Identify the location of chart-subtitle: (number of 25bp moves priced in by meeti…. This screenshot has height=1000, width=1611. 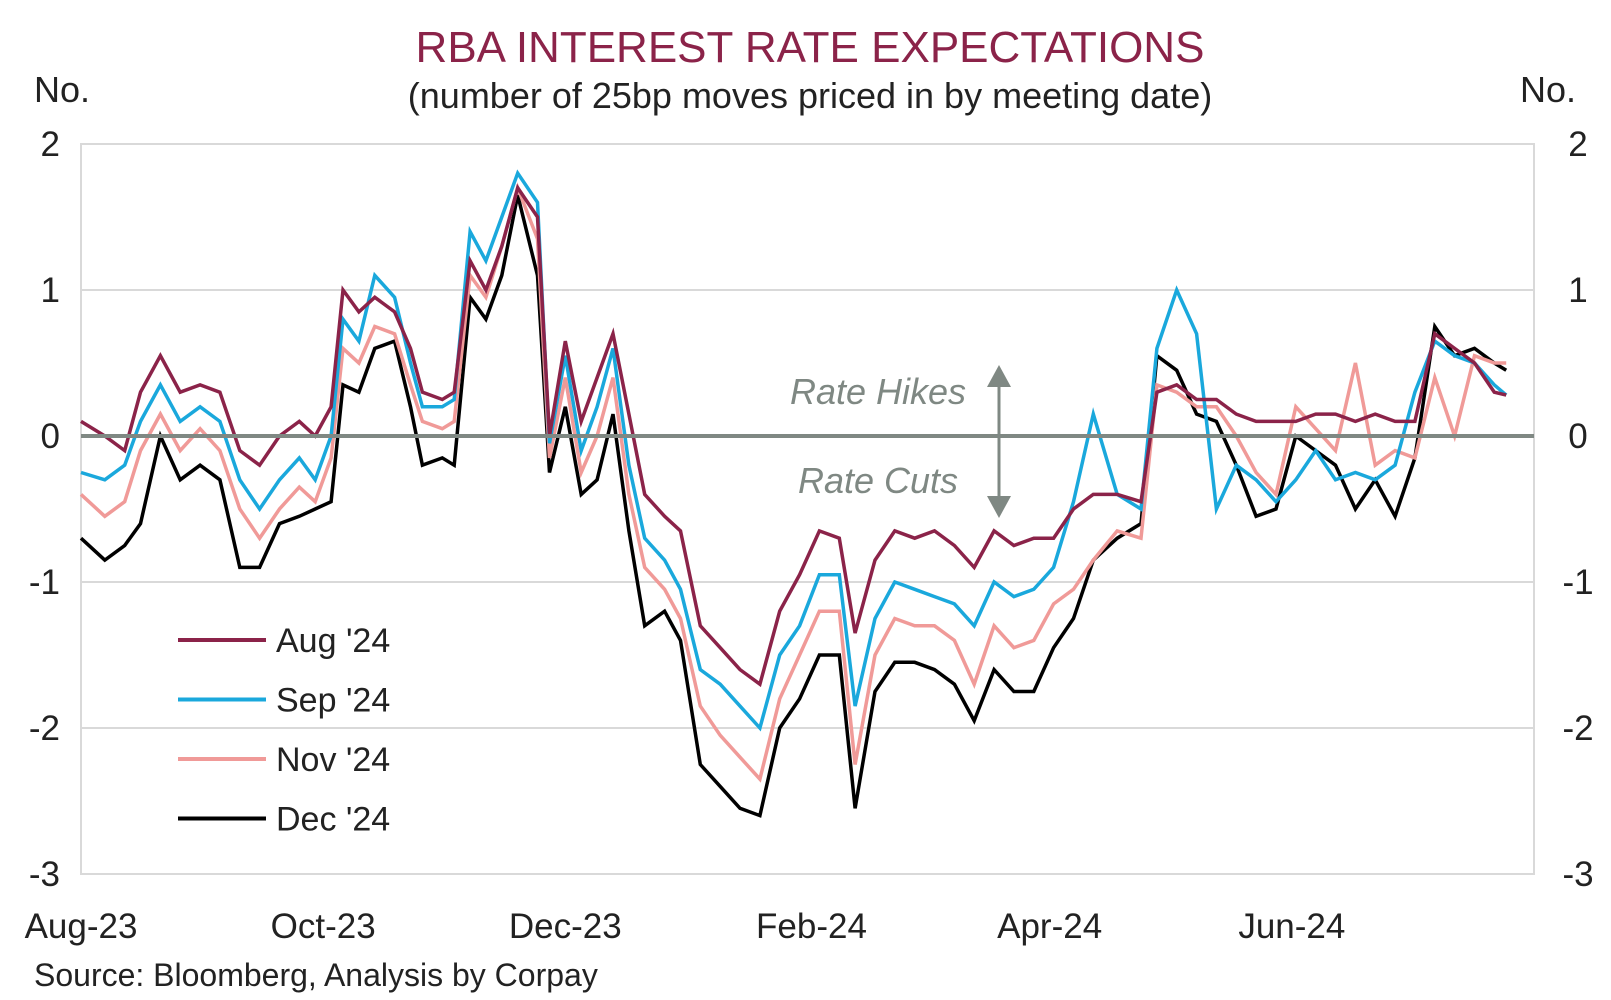
(810, 95).